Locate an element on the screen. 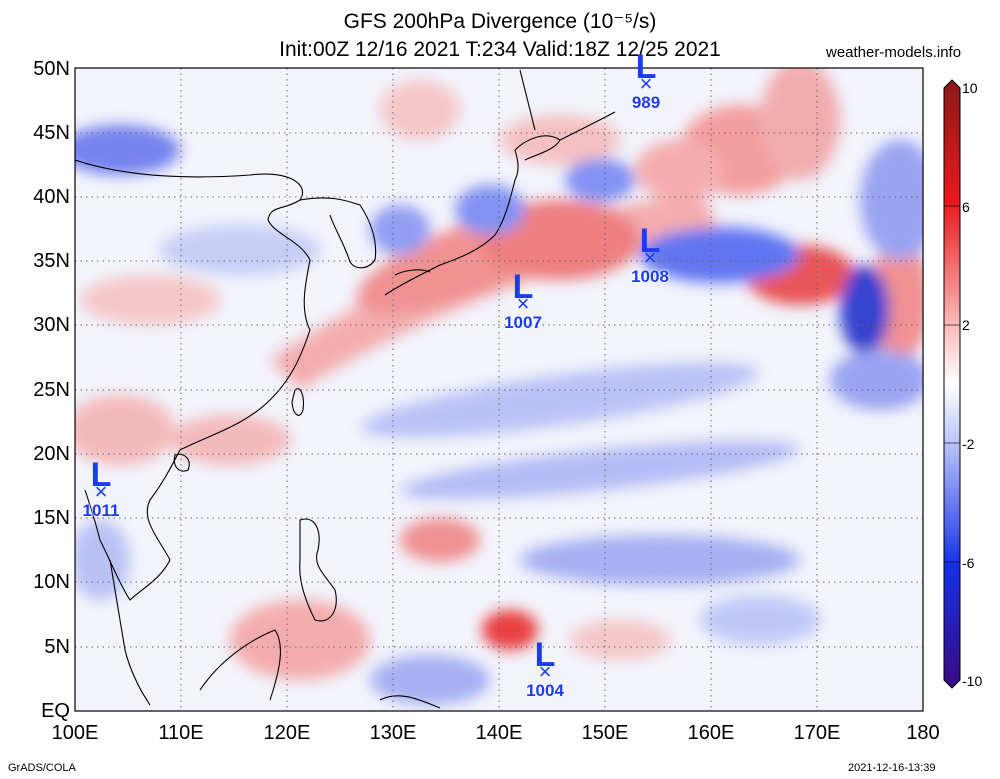  low-pressure-marker: L × 1007 is located at coordinates (523, 300).